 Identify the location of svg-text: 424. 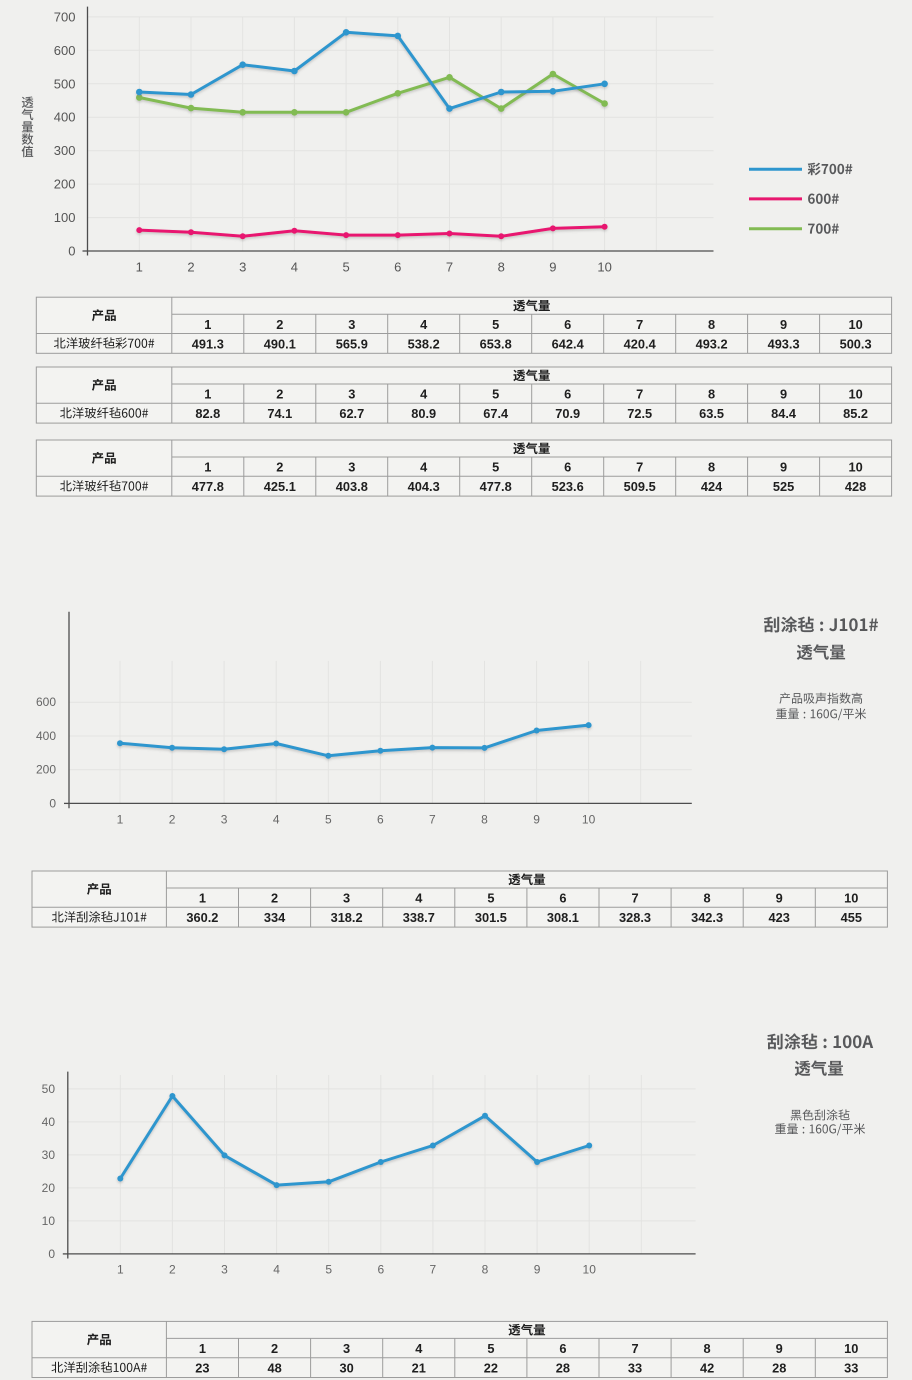
(712, 486).